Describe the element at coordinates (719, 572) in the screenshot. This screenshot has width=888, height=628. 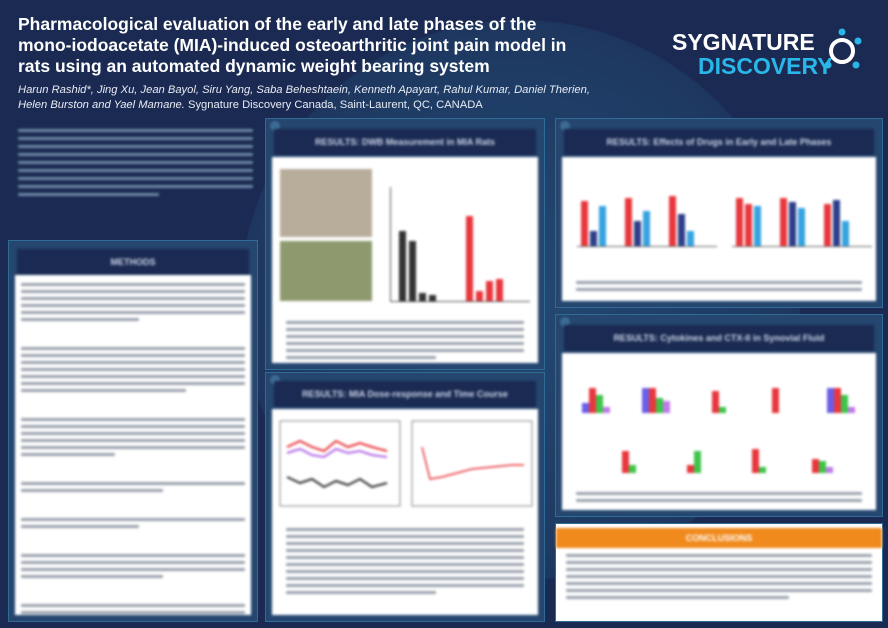
I see `conclusions-panel: CONCLUSIONS` at that location.